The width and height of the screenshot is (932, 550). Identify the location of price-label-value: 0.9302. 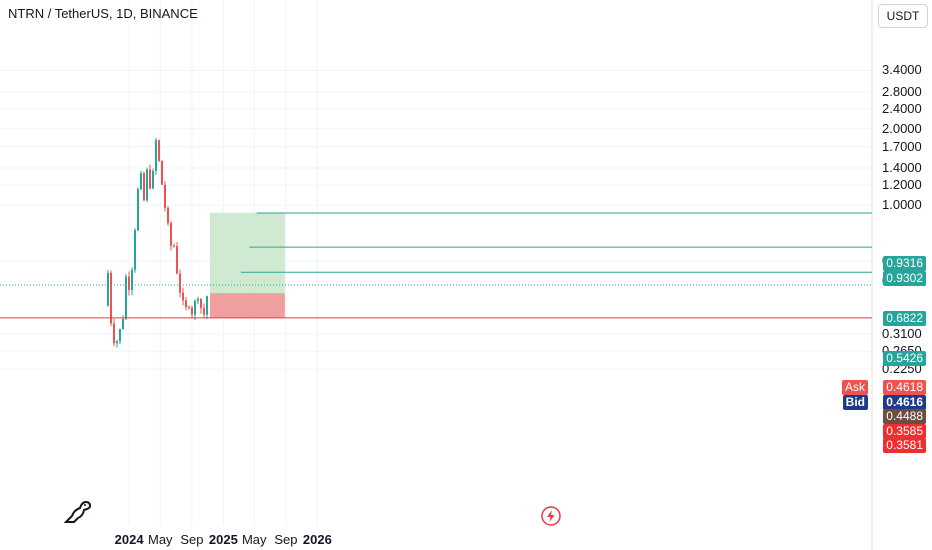
(904, 278).